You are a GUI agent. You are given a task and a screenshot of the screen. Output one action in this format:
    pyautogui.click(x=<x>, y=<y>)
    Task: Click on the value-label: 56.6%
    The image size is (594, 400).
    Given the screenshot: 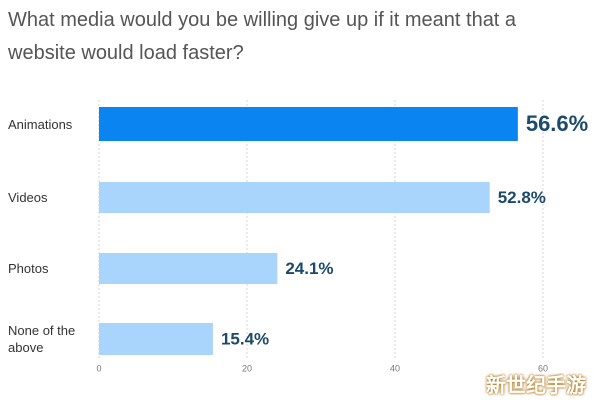 What is the action you would take?
    pyautogui.click(x=557, y=123)
    